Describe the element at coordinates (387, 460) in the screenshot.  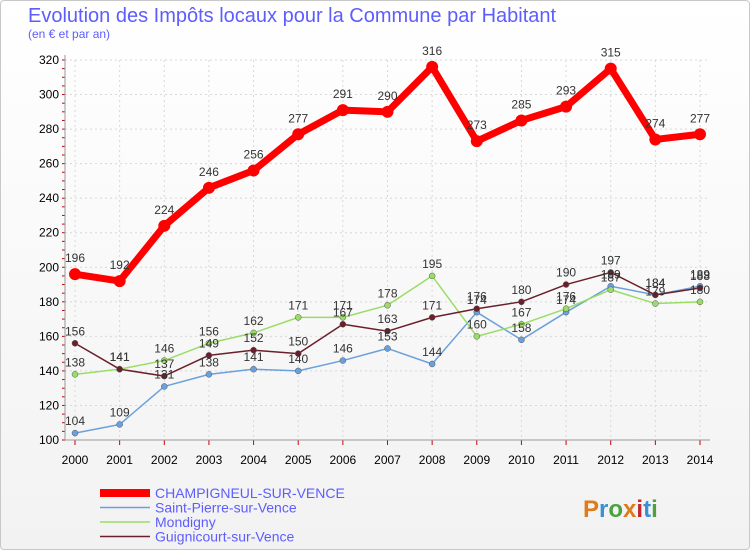
I see `x-tick-label: 2007` at that location.